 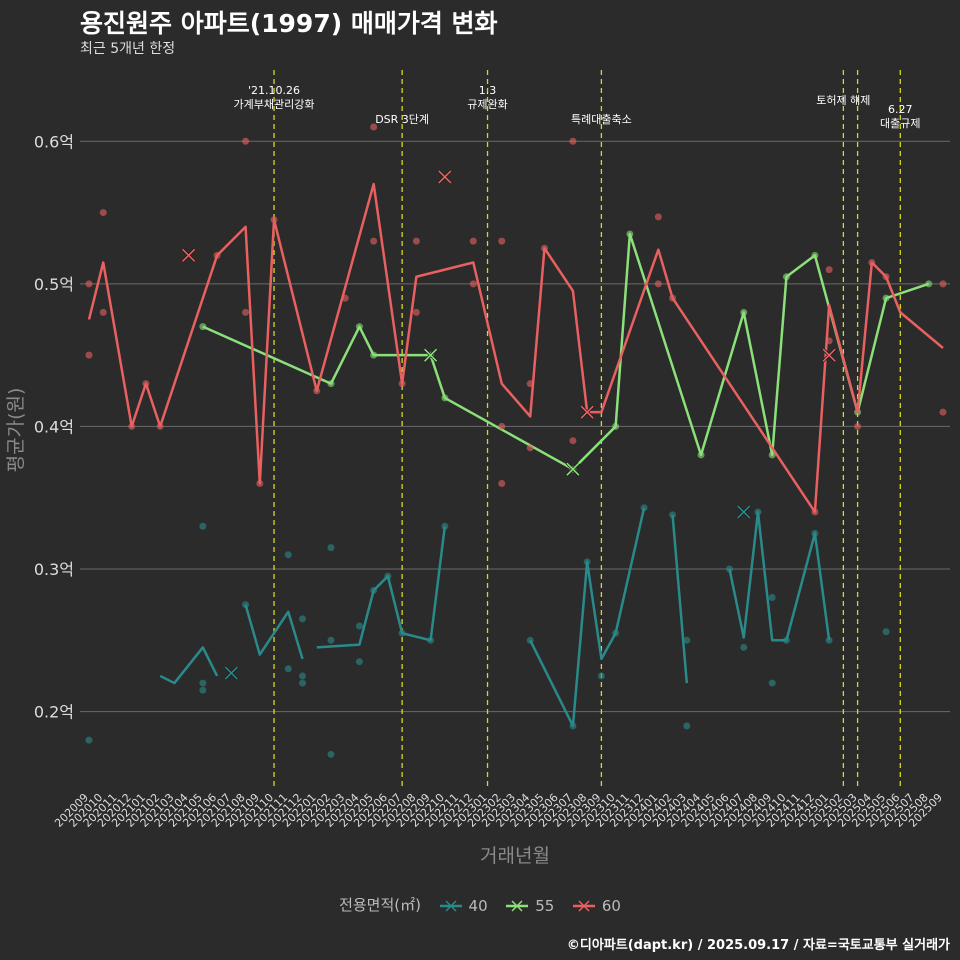 What do you see at coordinates (402, 119) in the screenshot?
I see `event-label: DSR 3단계` at bounding box center [402, 119].